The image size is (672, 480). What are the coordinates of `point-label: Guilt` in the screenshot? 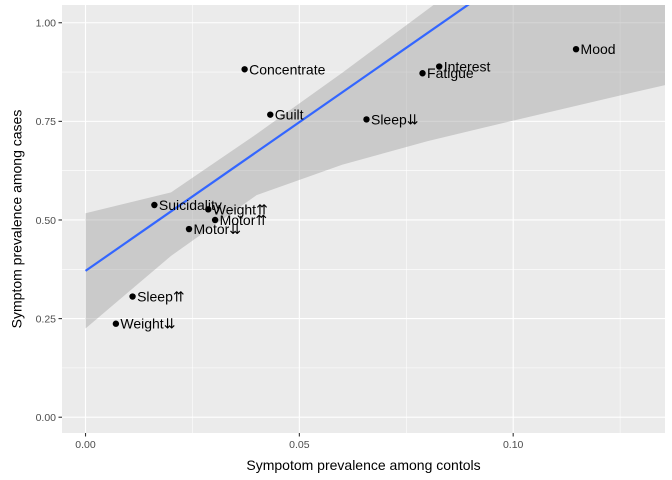 It's located at (289, 115).